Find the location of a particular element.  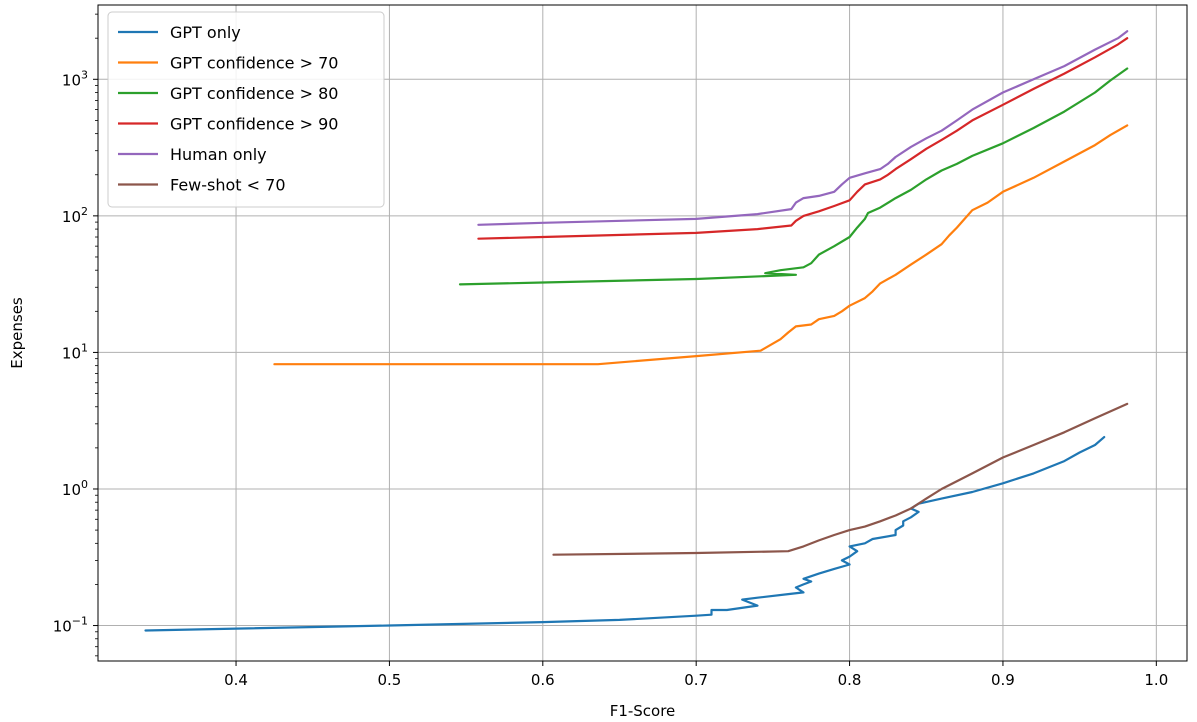

x-tick-label: 0.6 is located at coordinates (543, 680).